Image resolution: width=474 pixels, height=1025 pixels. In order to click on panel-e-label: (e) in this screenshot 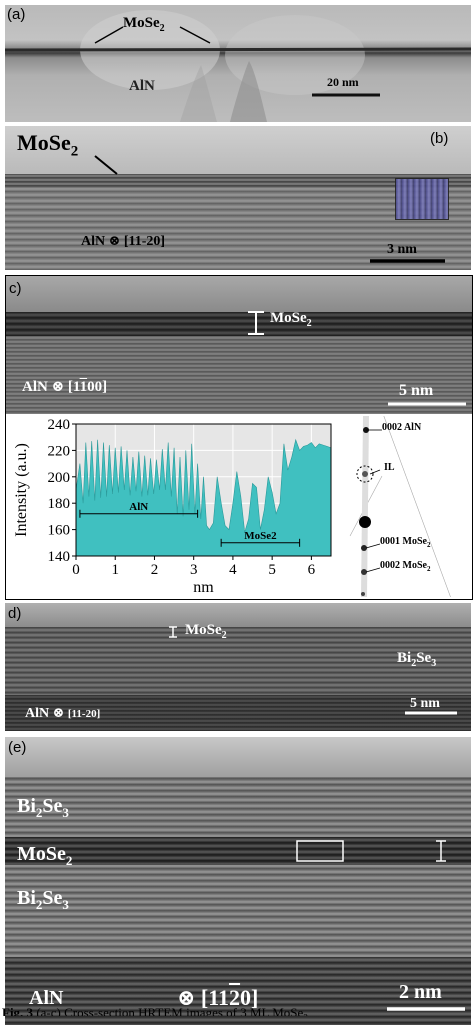, I will do `click(17, 747)`.